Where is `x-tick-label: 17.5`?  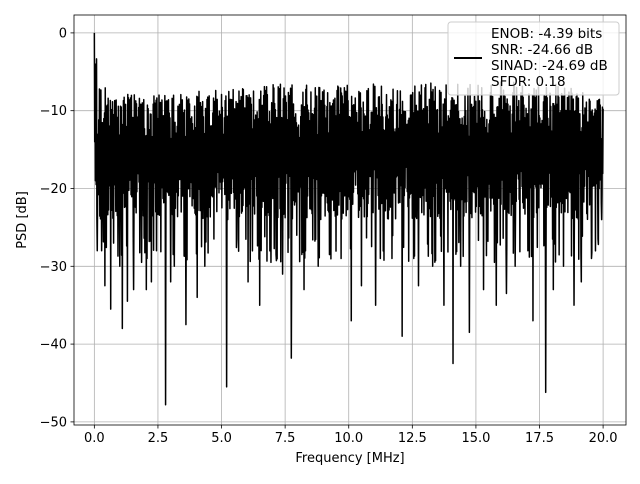 x-tick-label: 17.5 is located at coordinates (539, 438).